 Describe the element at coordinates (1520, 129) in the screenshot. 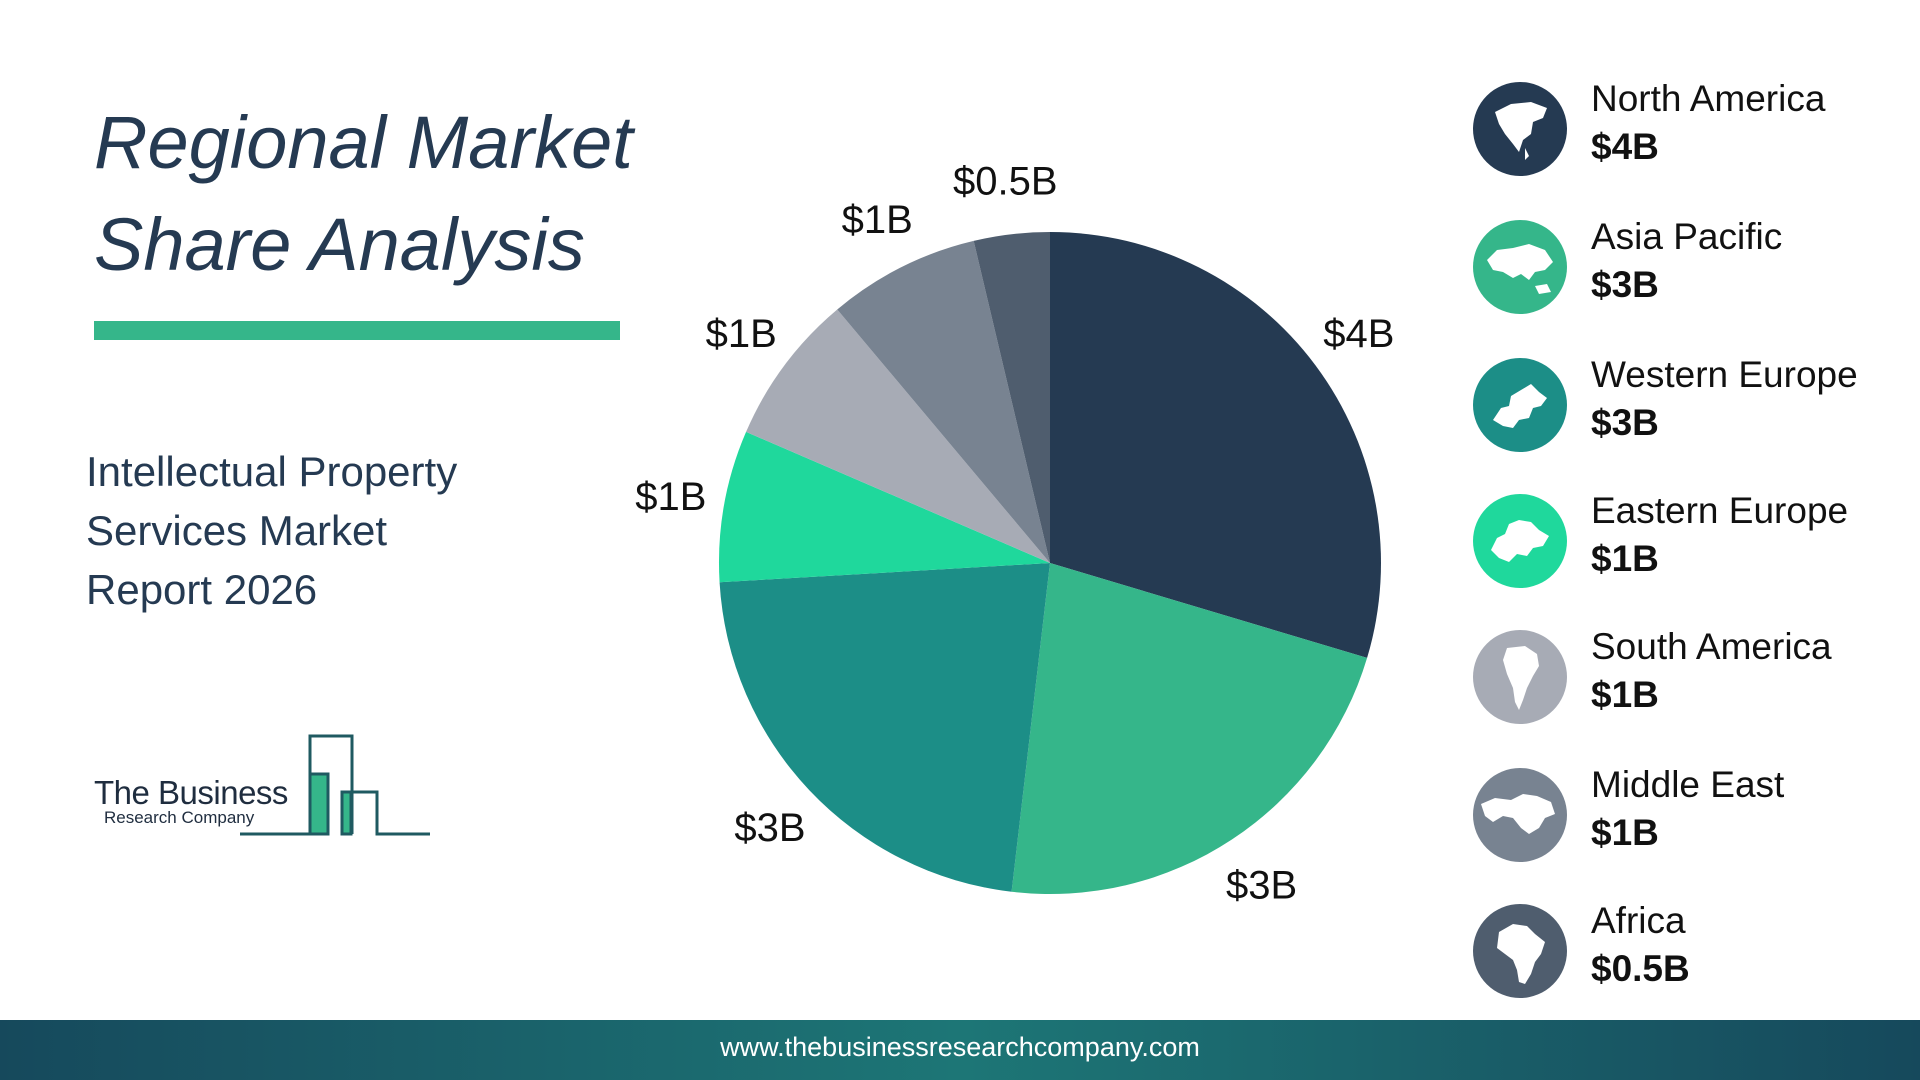

I see `north-america-map-icon` at that location.